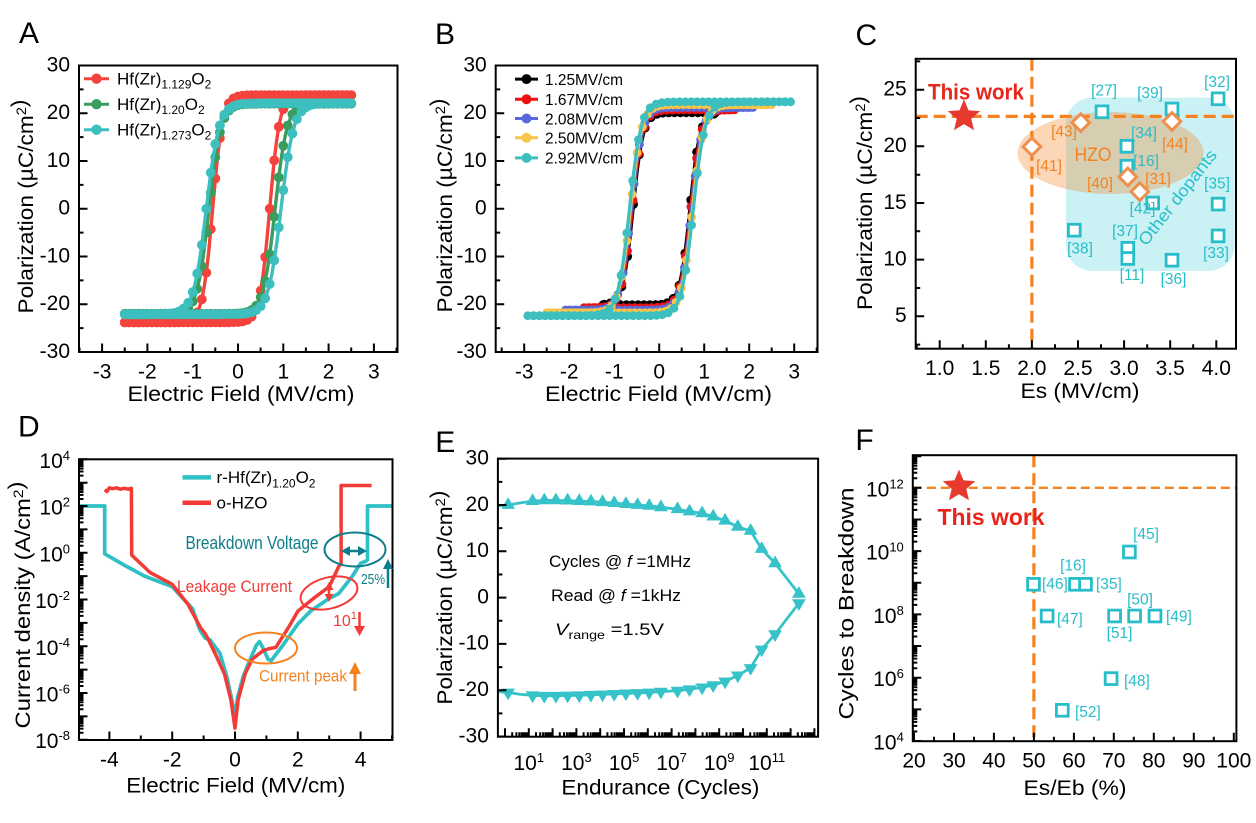 Image resolution: width=1256 pixels, height=823 pixels. Describe the element at coordinates (445, 34) in the screenshot. I see `svg-text: B` at that location.